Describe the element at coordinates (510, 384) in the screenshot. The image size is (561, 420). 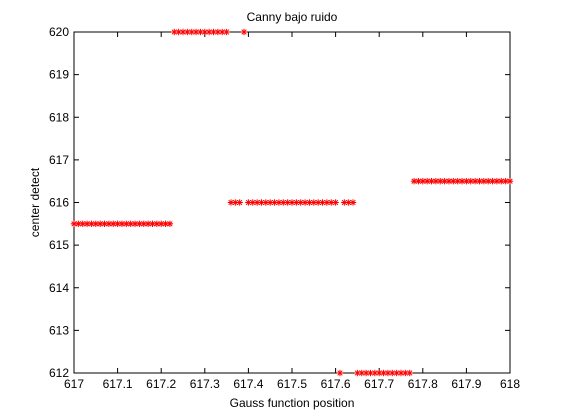
I see `x-tick-label: 618` at that location.